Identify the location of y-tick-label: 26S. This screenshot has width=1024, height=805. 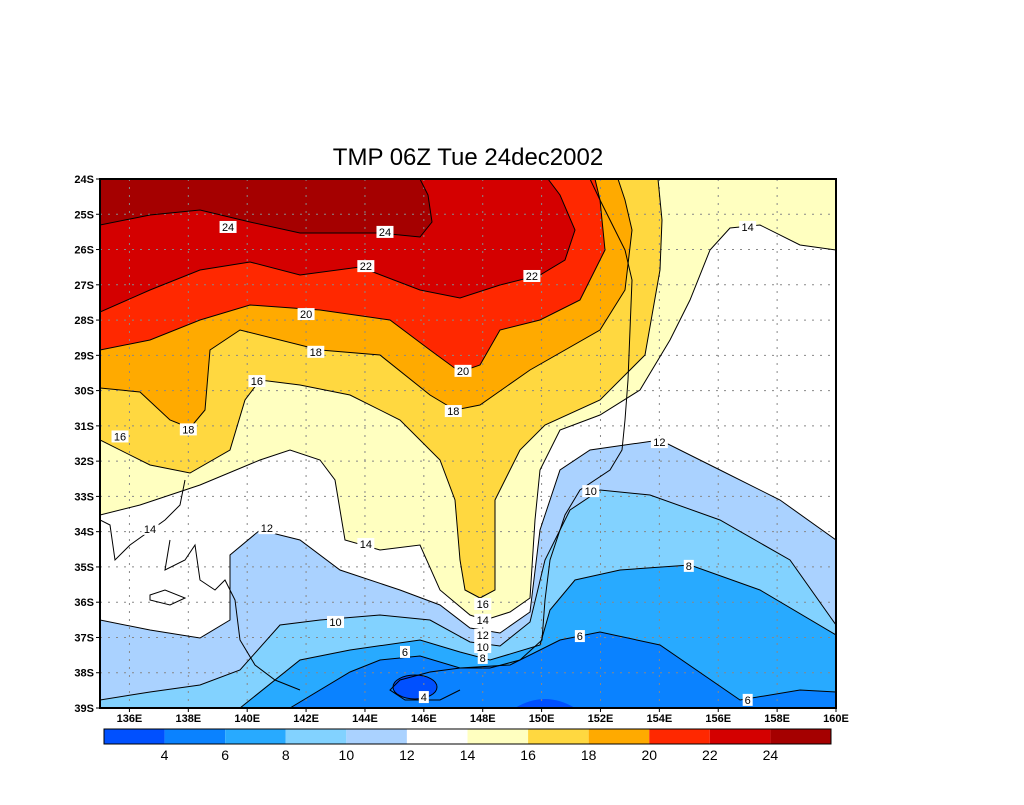
(84, 251).